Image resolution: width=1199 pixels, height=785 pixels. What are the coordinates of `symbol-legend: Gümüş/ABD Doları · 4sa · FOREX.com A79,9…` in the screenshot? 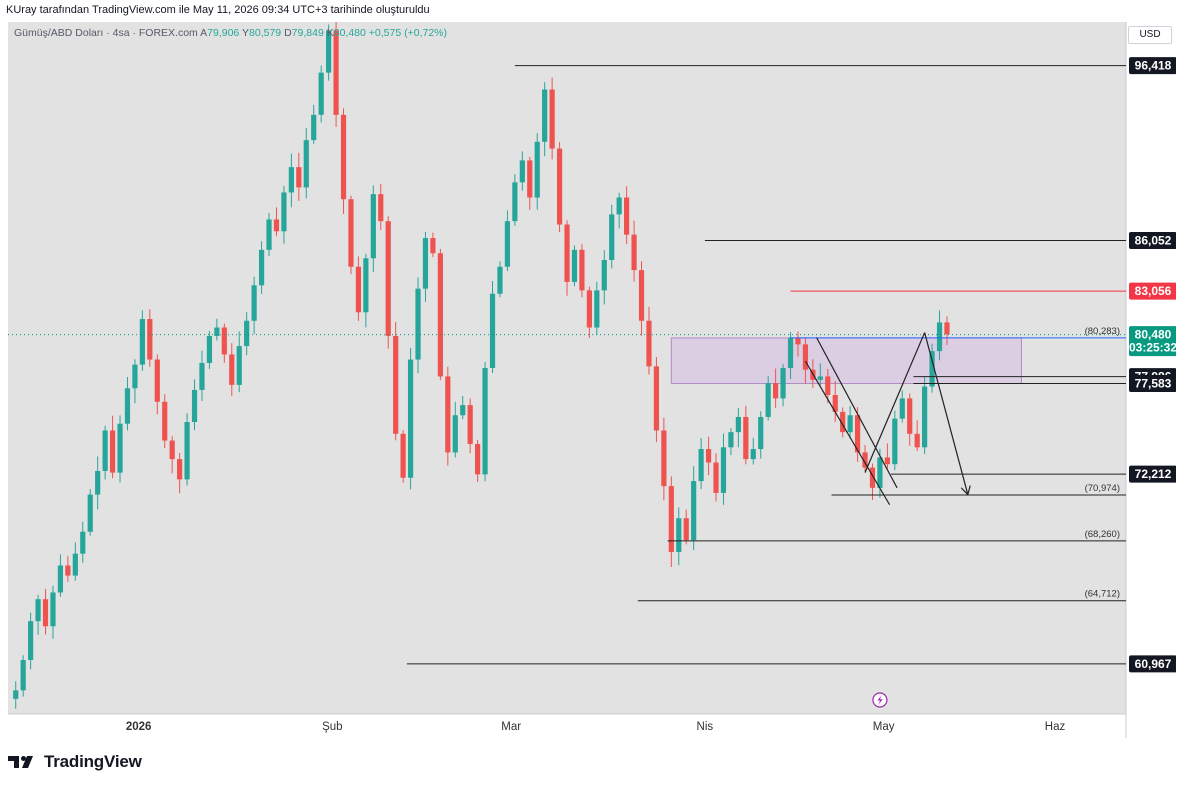 It's located at (230, 33).